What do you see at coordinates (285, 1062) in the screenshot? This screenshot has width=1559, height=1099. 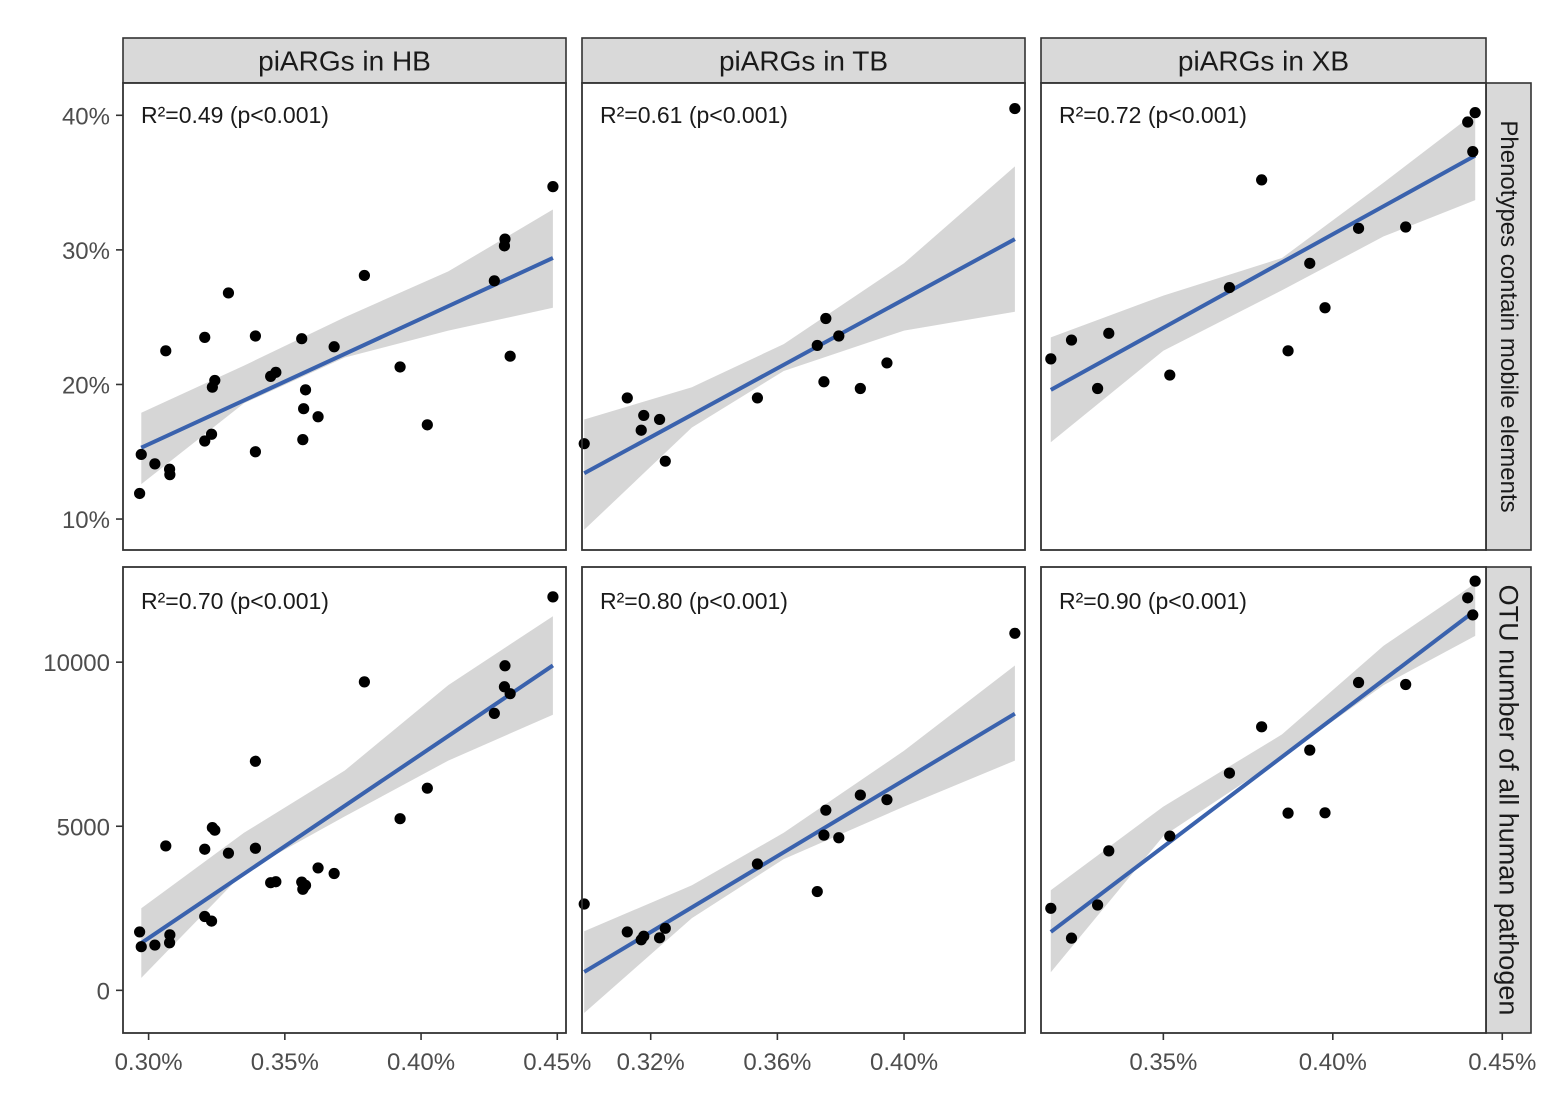 I see `x-tick-label: 0.35%` at bounding box center [285, 1062].